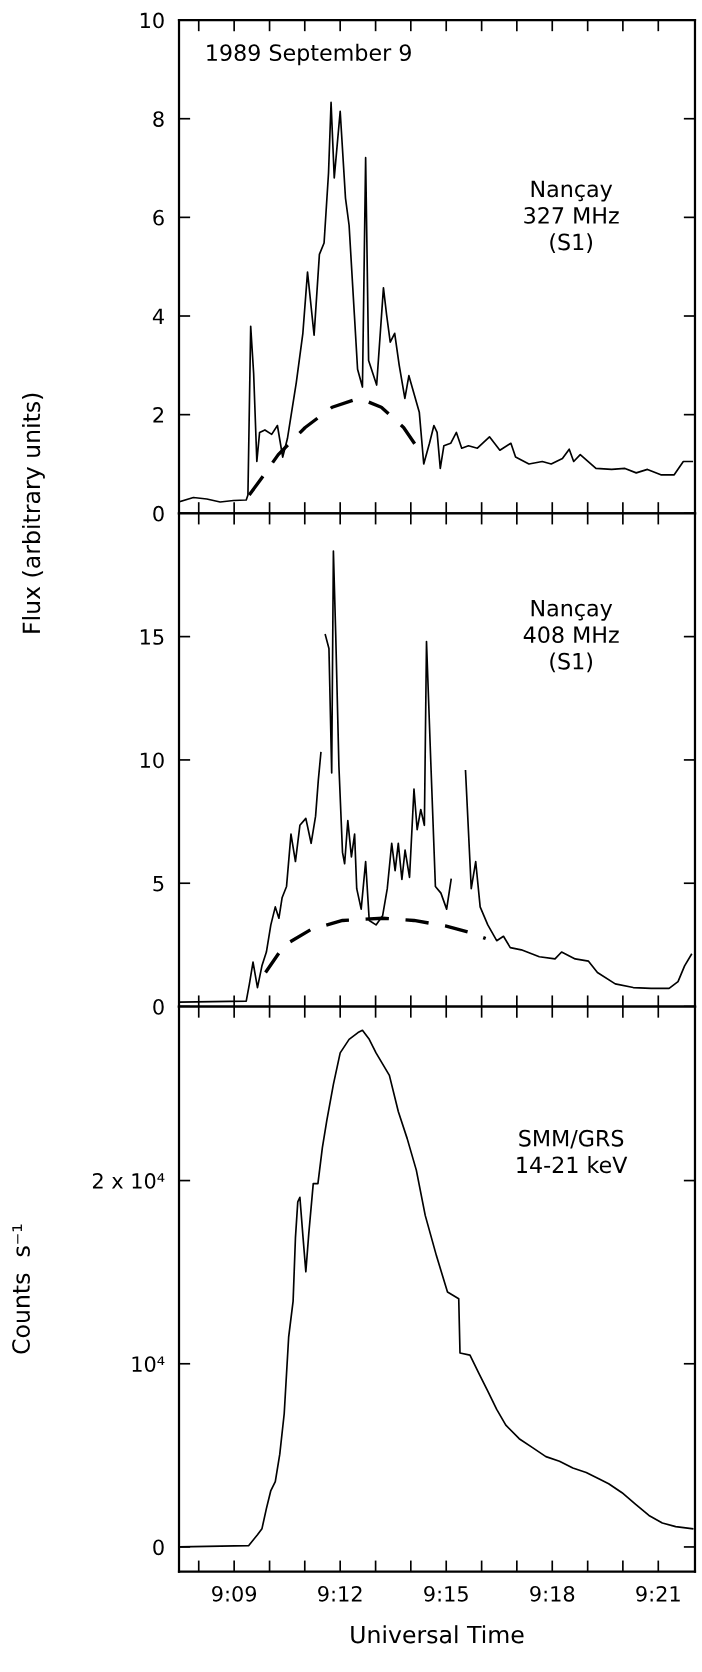 The image size is (702, 1672). I want to click on y-tick-label: 10⁴, so click(148, 1364).